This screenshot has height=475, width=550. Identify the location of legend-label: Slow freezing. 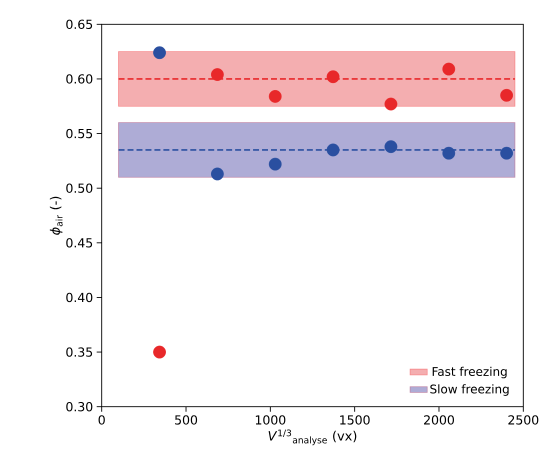
(469, 390).